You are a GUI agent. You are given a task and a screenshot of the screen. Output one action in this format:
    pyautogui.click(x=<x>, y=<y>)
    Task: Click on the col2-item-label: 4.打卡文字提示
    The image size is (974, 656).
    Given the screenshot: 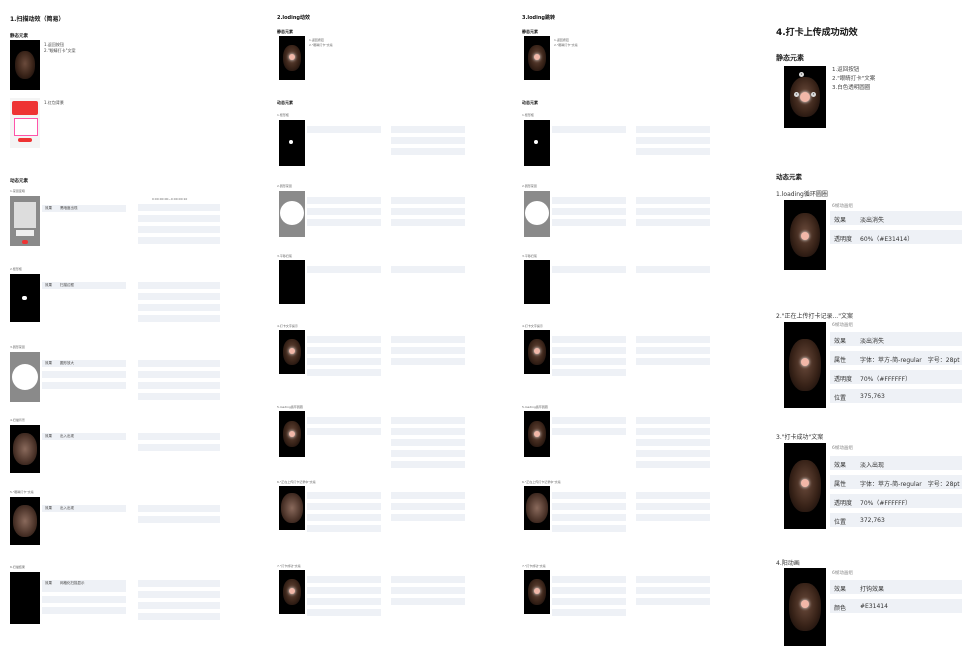 What is the action you would take?
    pyautogui.click(x=287, y=326)
    